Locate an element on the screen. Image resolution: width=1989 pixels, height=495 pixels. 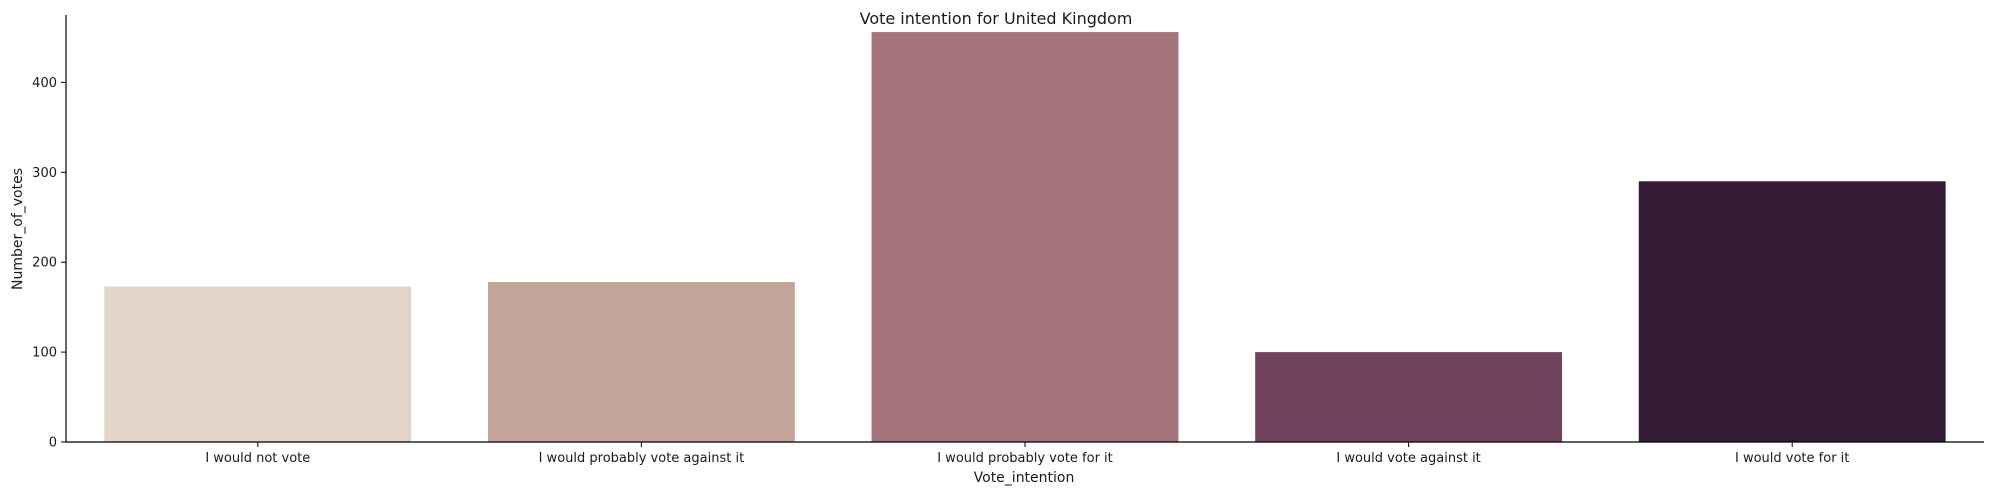
y-tick-label: 300 is located at coordinates (44, 173).